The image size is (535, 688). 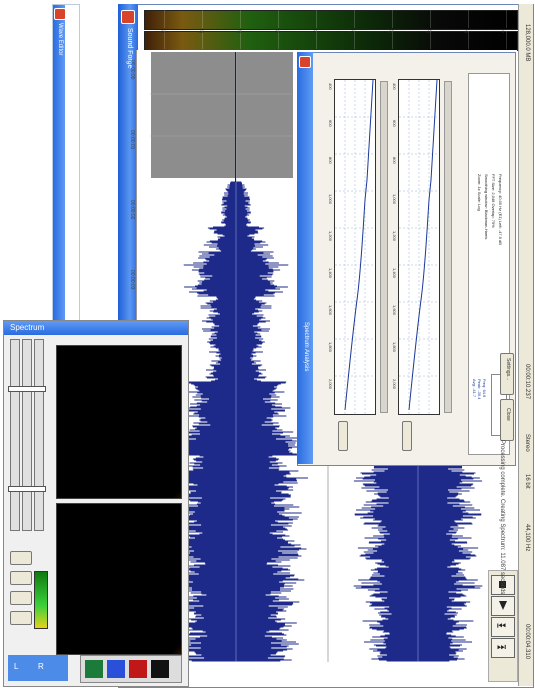 What do you see at coordinates (500, 209) in the screenshot?
I see `spectrum-info-line: Frequency: 40.00 Hz (E1) Left: -47.9 dB` at bounding box center [500, 209].